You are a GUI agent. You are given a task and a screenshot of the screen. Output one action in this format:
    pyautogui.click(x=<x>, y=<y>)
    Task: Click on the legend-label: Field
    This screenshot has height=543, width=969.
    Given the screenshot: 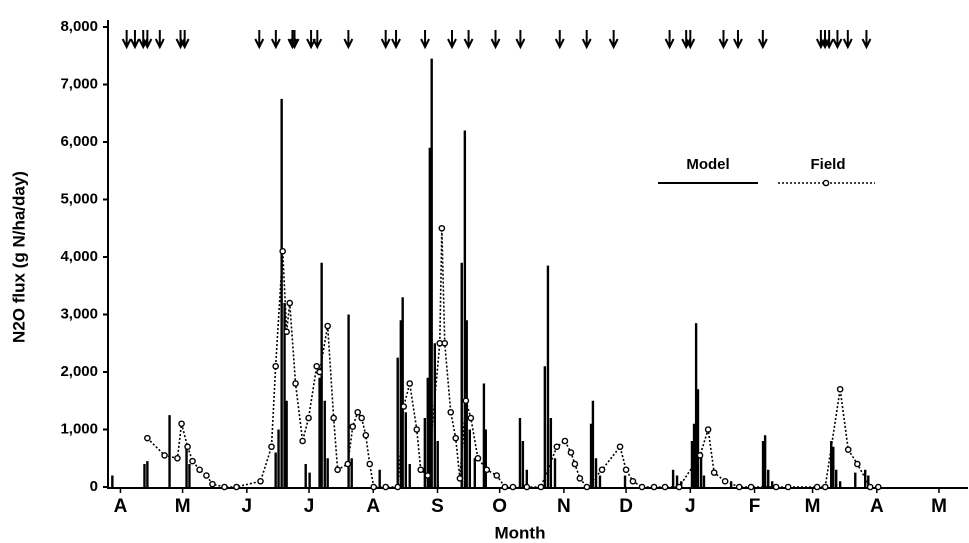 What is the action you would take?
    pyautogui.click(x=827, y=164)
    